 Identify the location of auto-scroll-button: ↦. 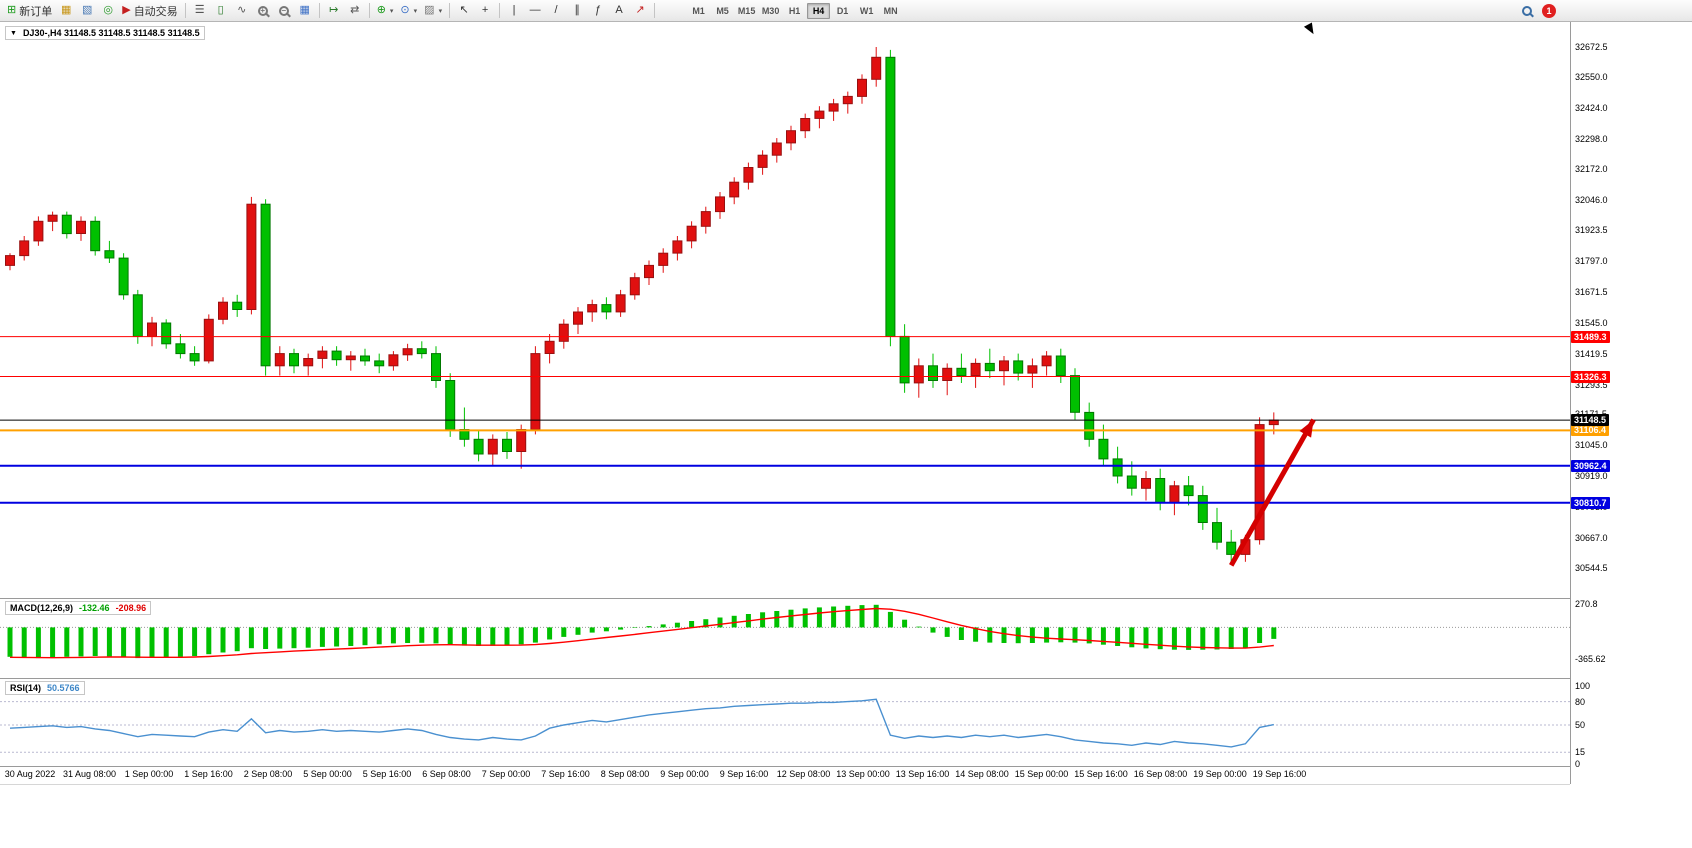
(334, 11).